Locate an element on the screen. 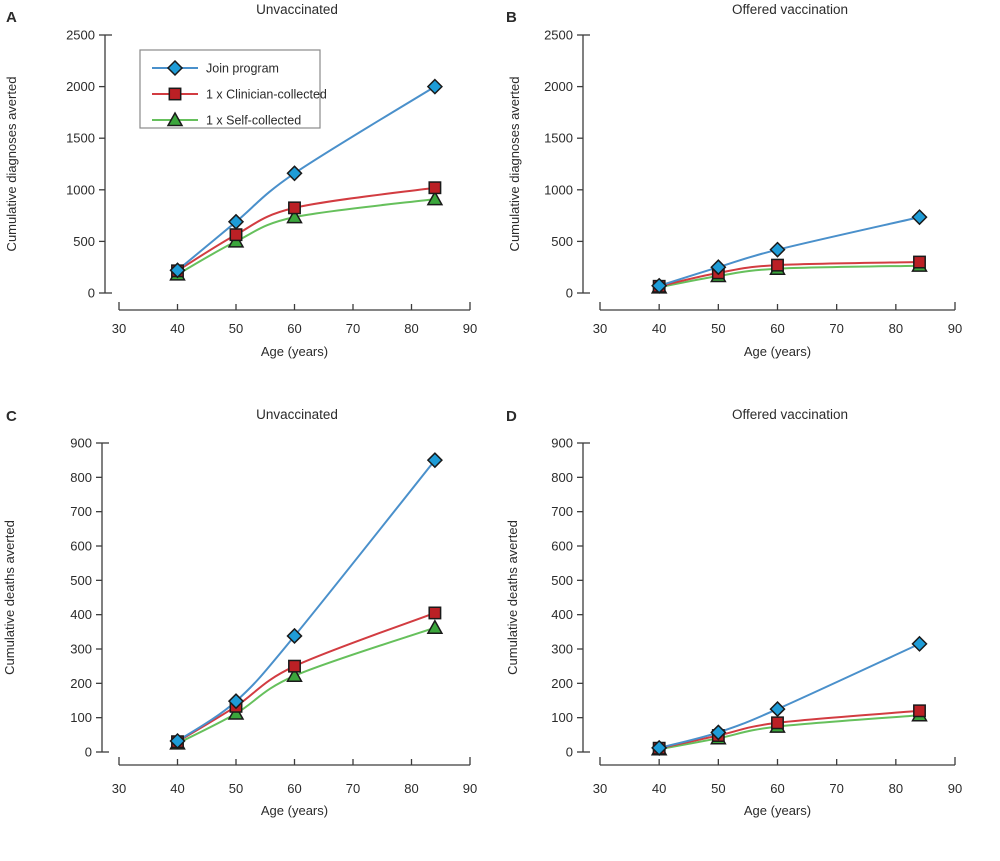 The width and height of the screenshot is (1000, 861). y-tick-label: 800 is located at coordinates (562, 477).